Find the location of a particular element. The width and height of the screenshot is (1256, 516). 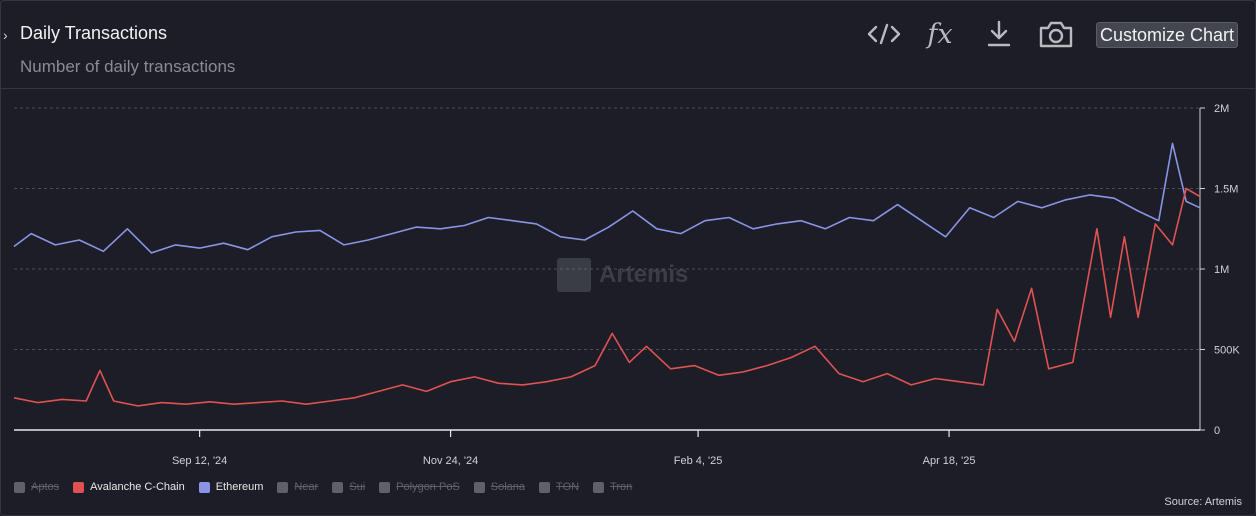

y-tick-label: 1M is located at coordinates (1221, 270).